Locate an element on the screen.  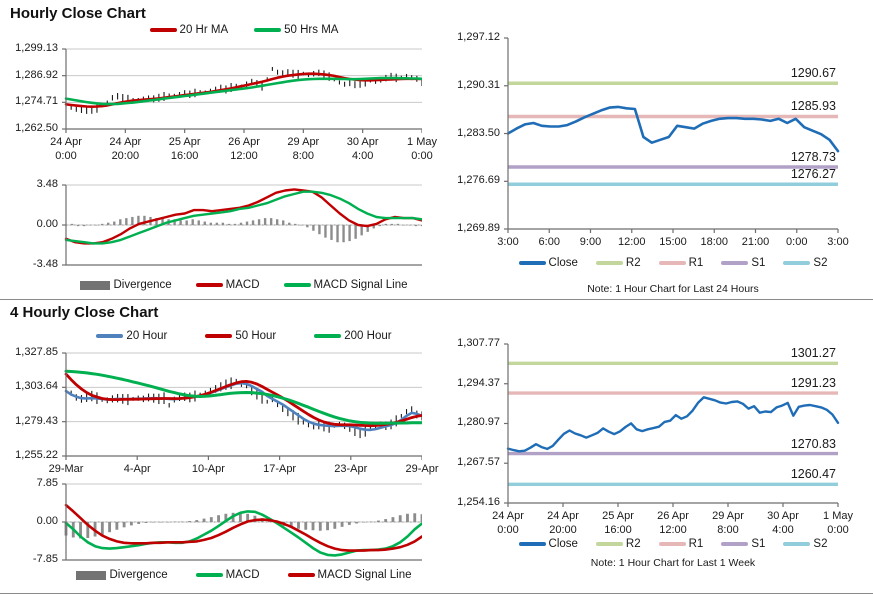
x-axis-tick-label: 9:00 is located at coordinates (590, 242).